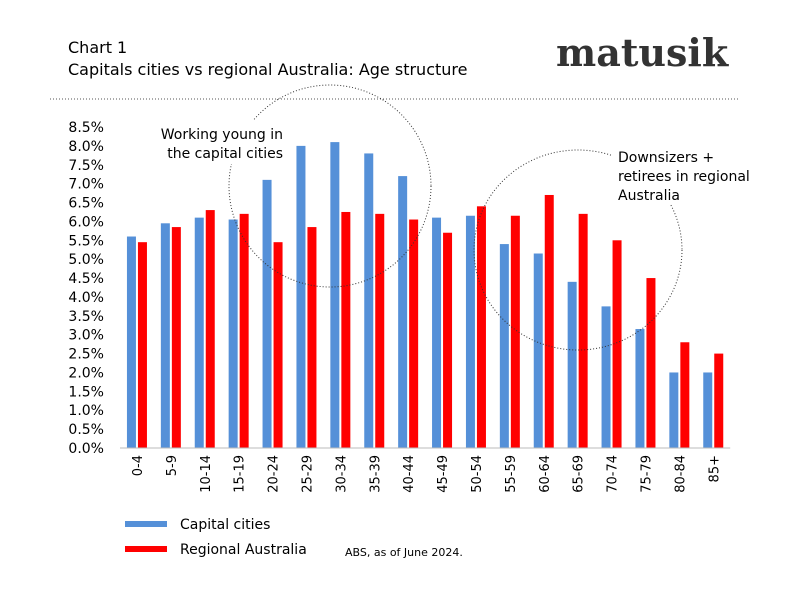  What do you see at coordinates (86, 185) in the screenshot?
I see `y-tick-label: 7.0%` at bounding box center [86, 185].